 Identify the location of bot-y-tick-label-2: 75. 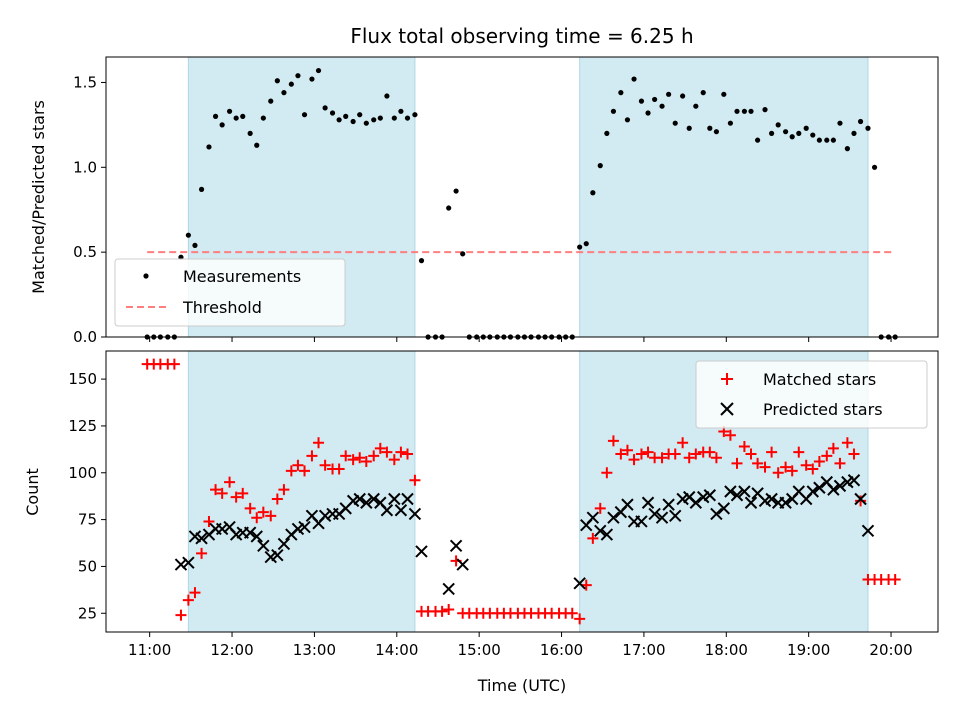
(87, 520).